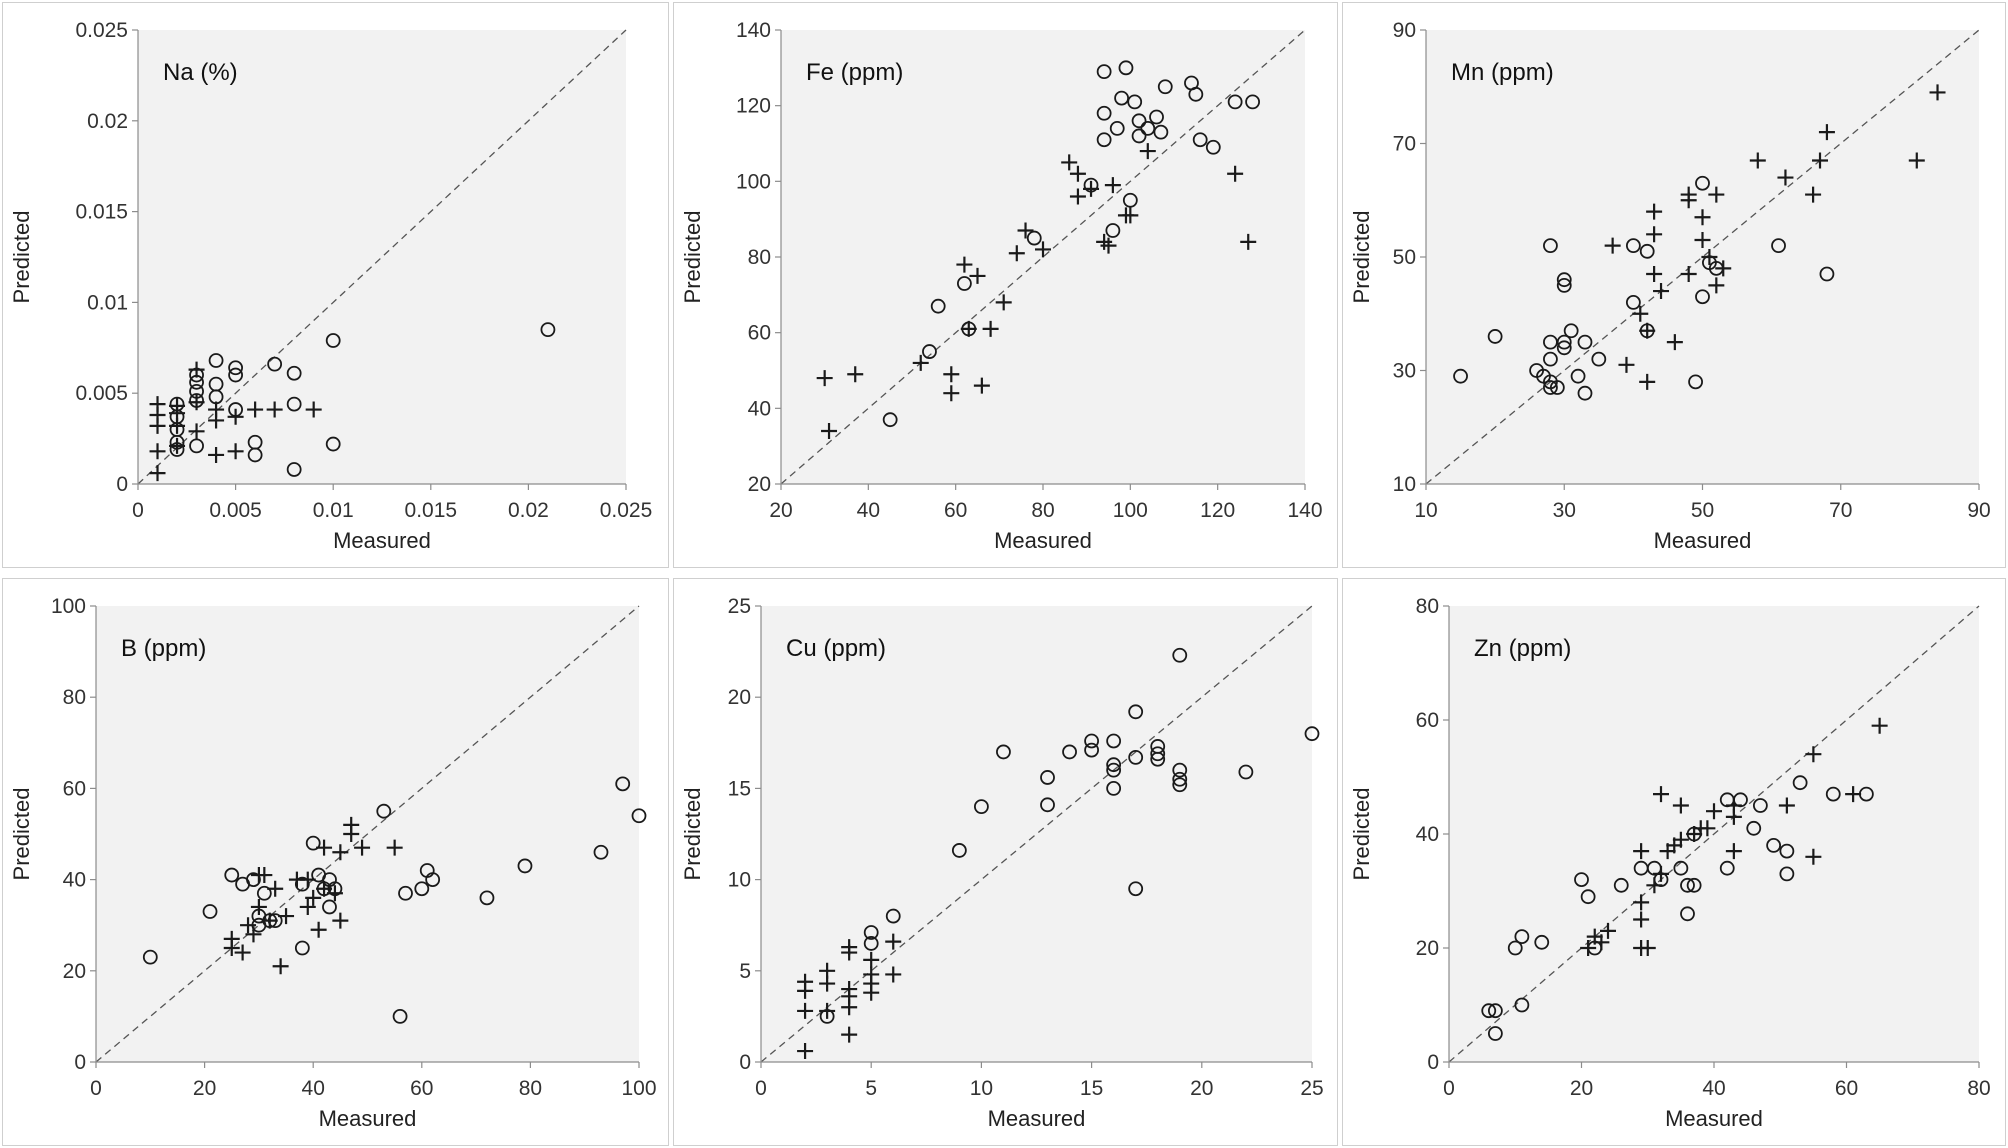  I want to click on y-tick-label: 70, so click(1404, 144).